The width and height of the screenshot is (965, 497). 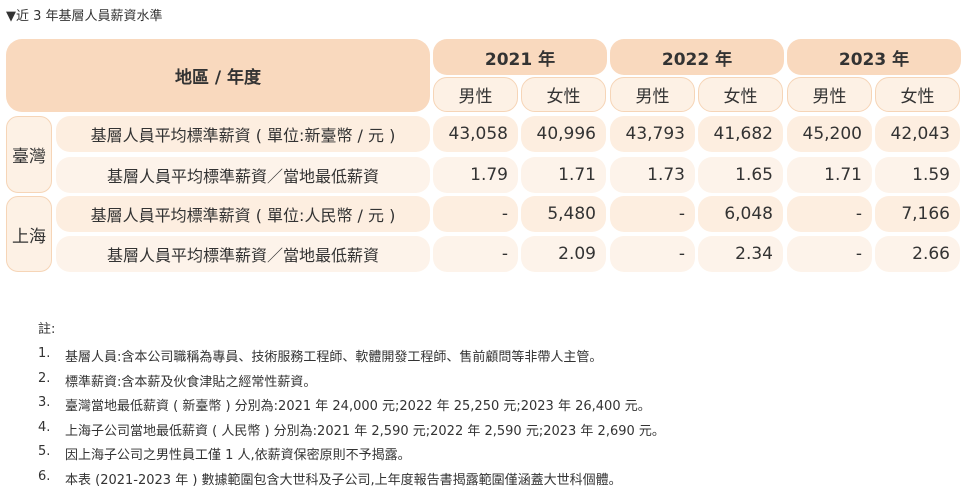 What do you see at coordinates (917, 254) in the screenshot?
I see `table-cell: 2.66` at bounding box center [917, 254].